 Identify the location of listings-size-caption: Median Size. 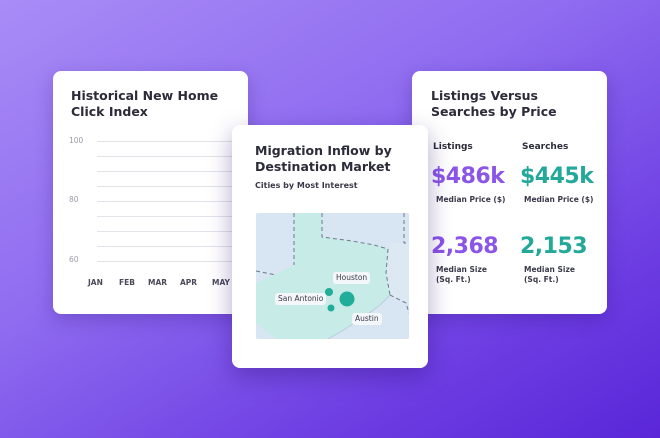
(461, 269).